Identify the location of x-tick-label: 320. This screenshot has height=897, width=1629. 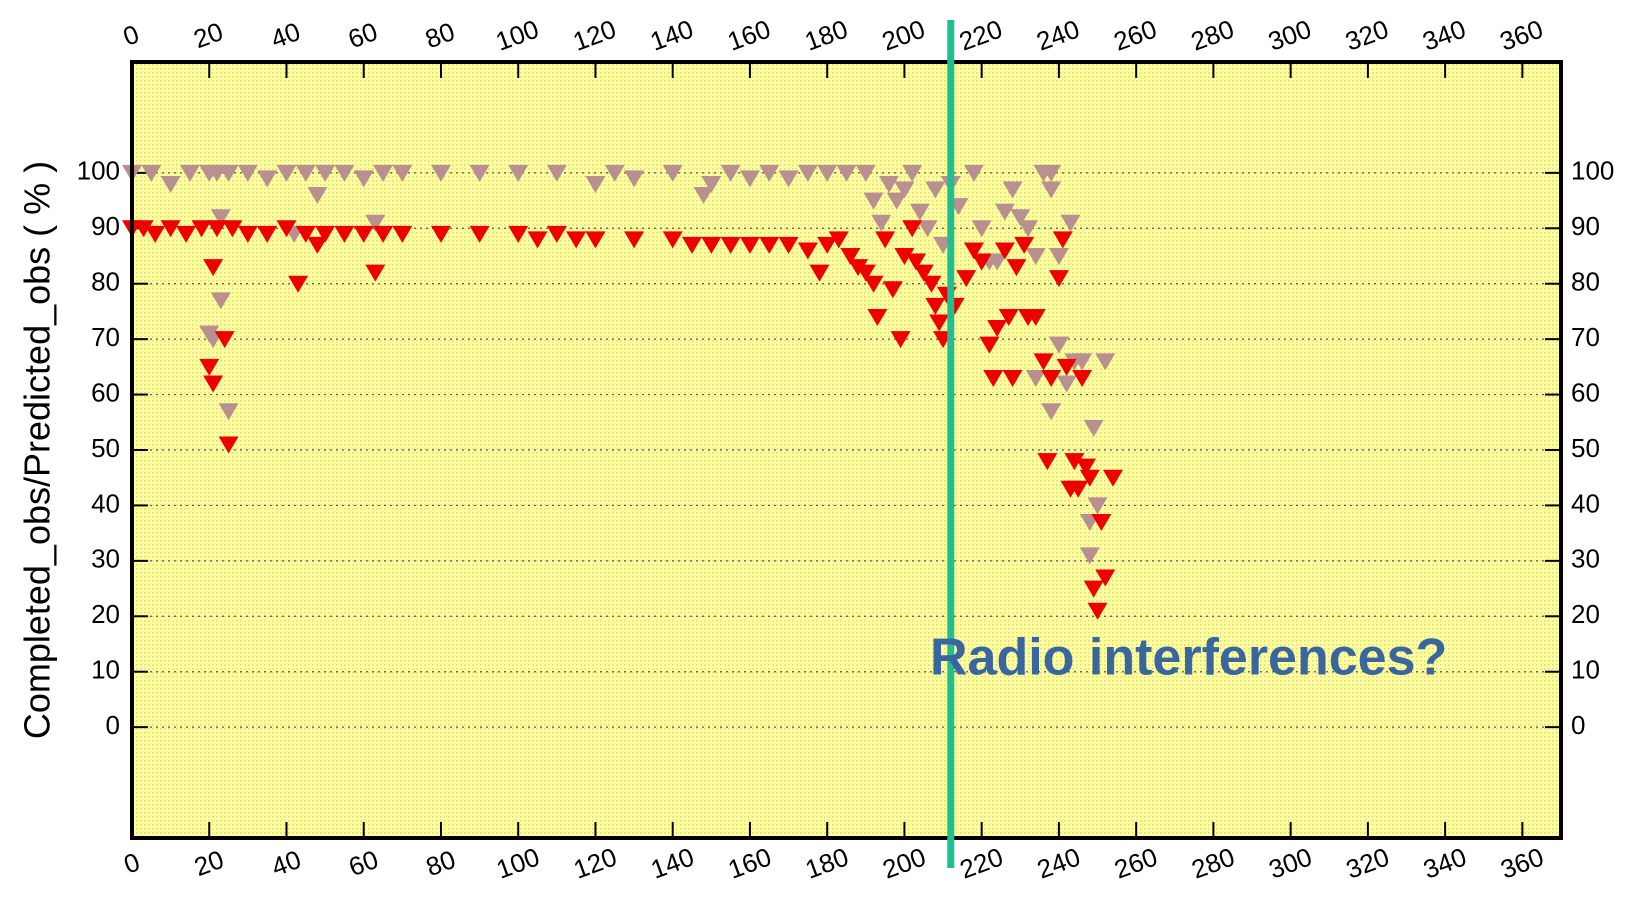
(1366, 35).